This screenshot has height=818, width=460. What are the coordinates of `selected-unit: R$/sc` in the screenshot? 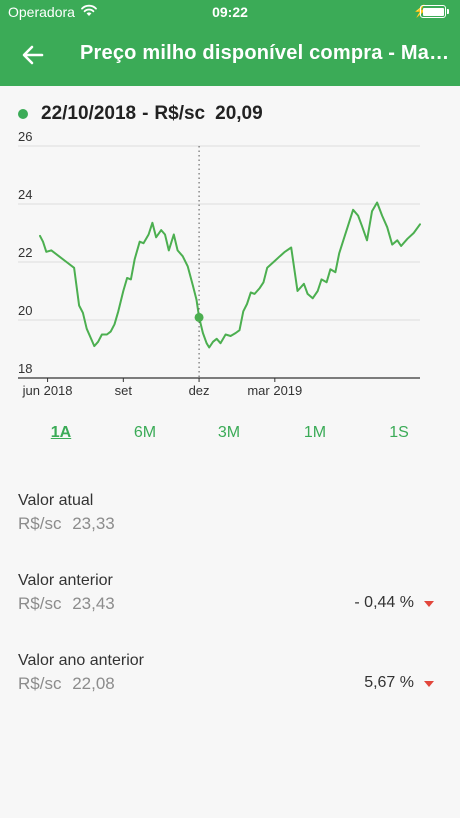 It's located at (180, 113).